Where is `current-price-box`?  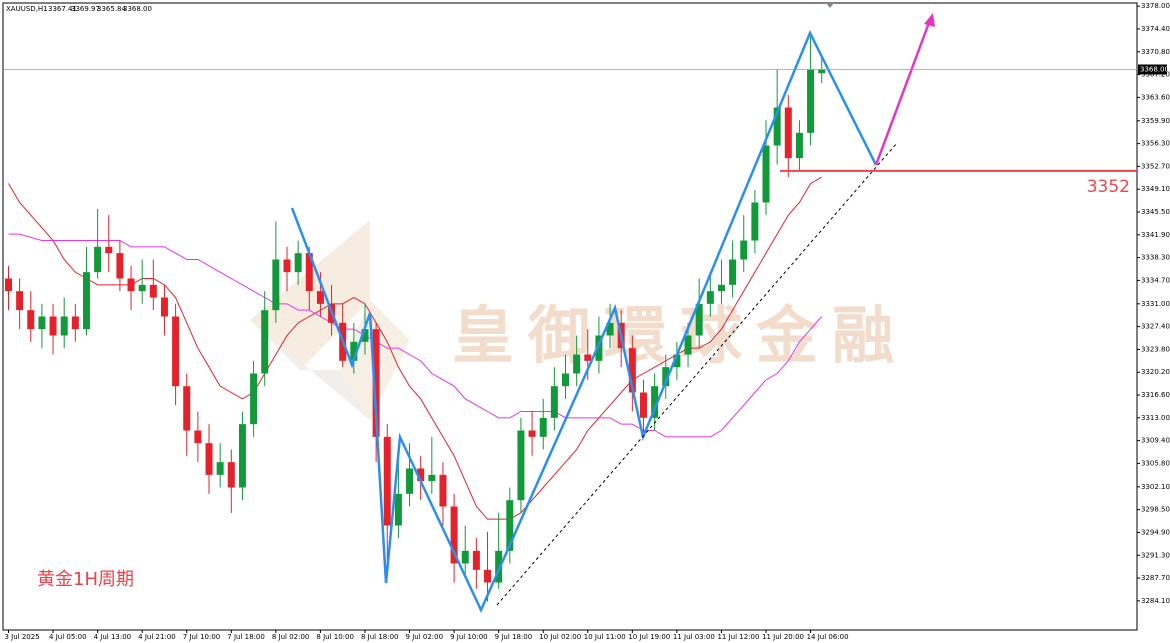
current-price-box is located at coordinates (1152, 69).